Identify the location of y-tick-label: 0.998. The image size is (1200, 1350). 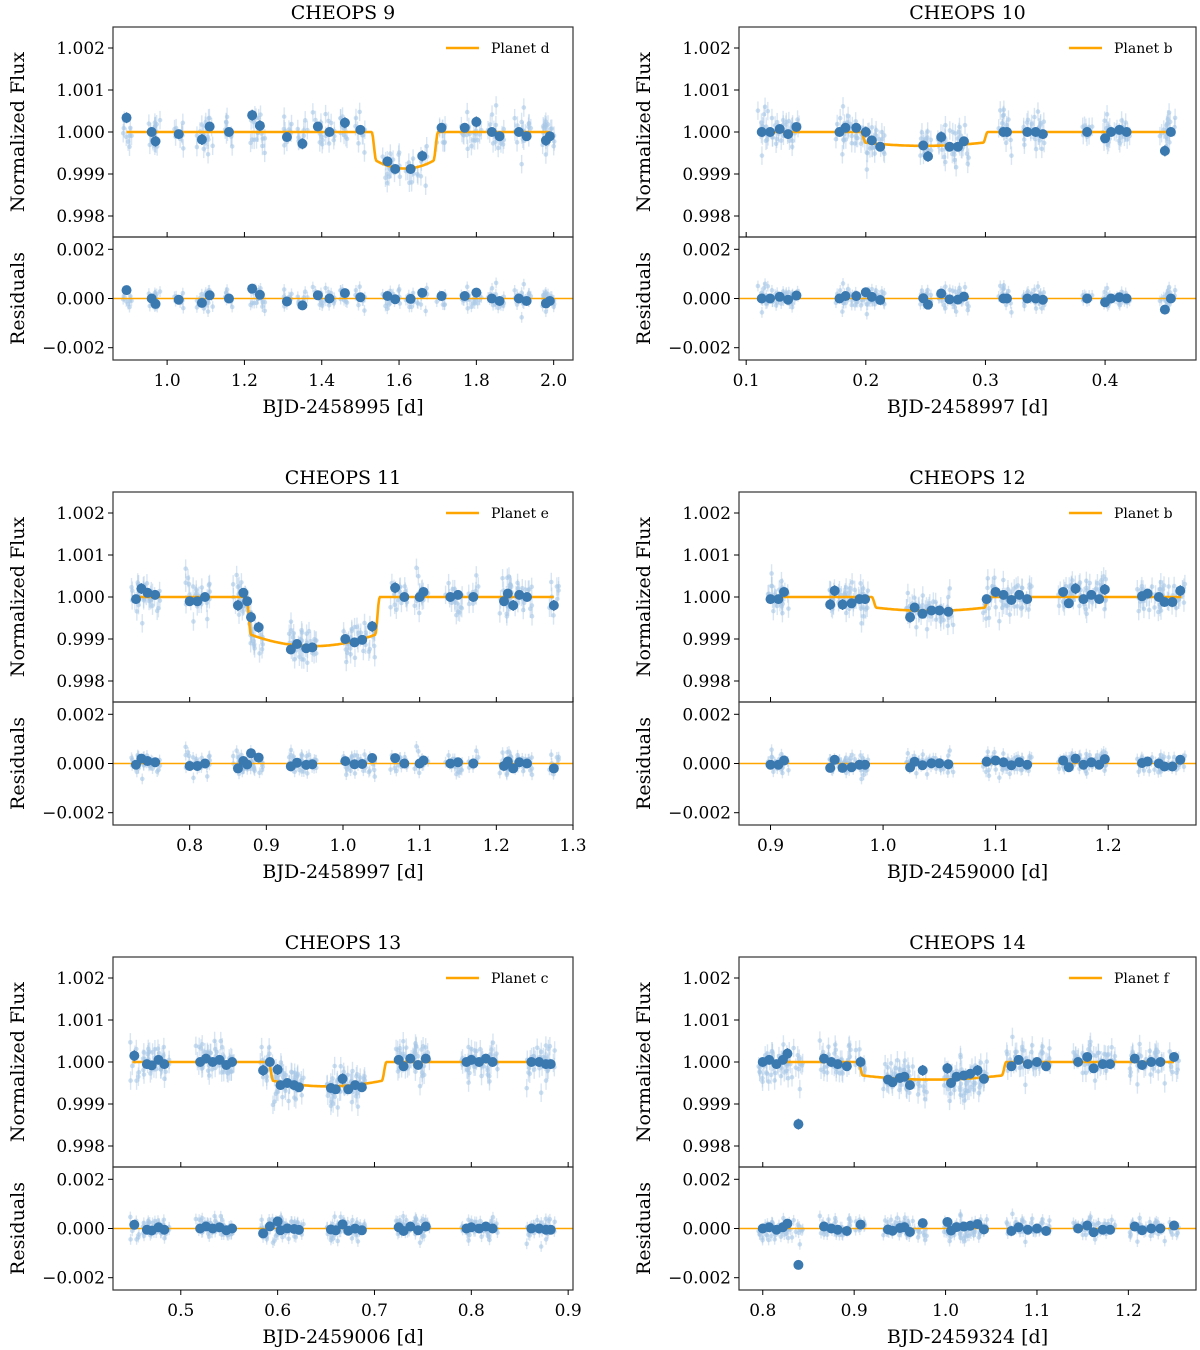
(706, 217).